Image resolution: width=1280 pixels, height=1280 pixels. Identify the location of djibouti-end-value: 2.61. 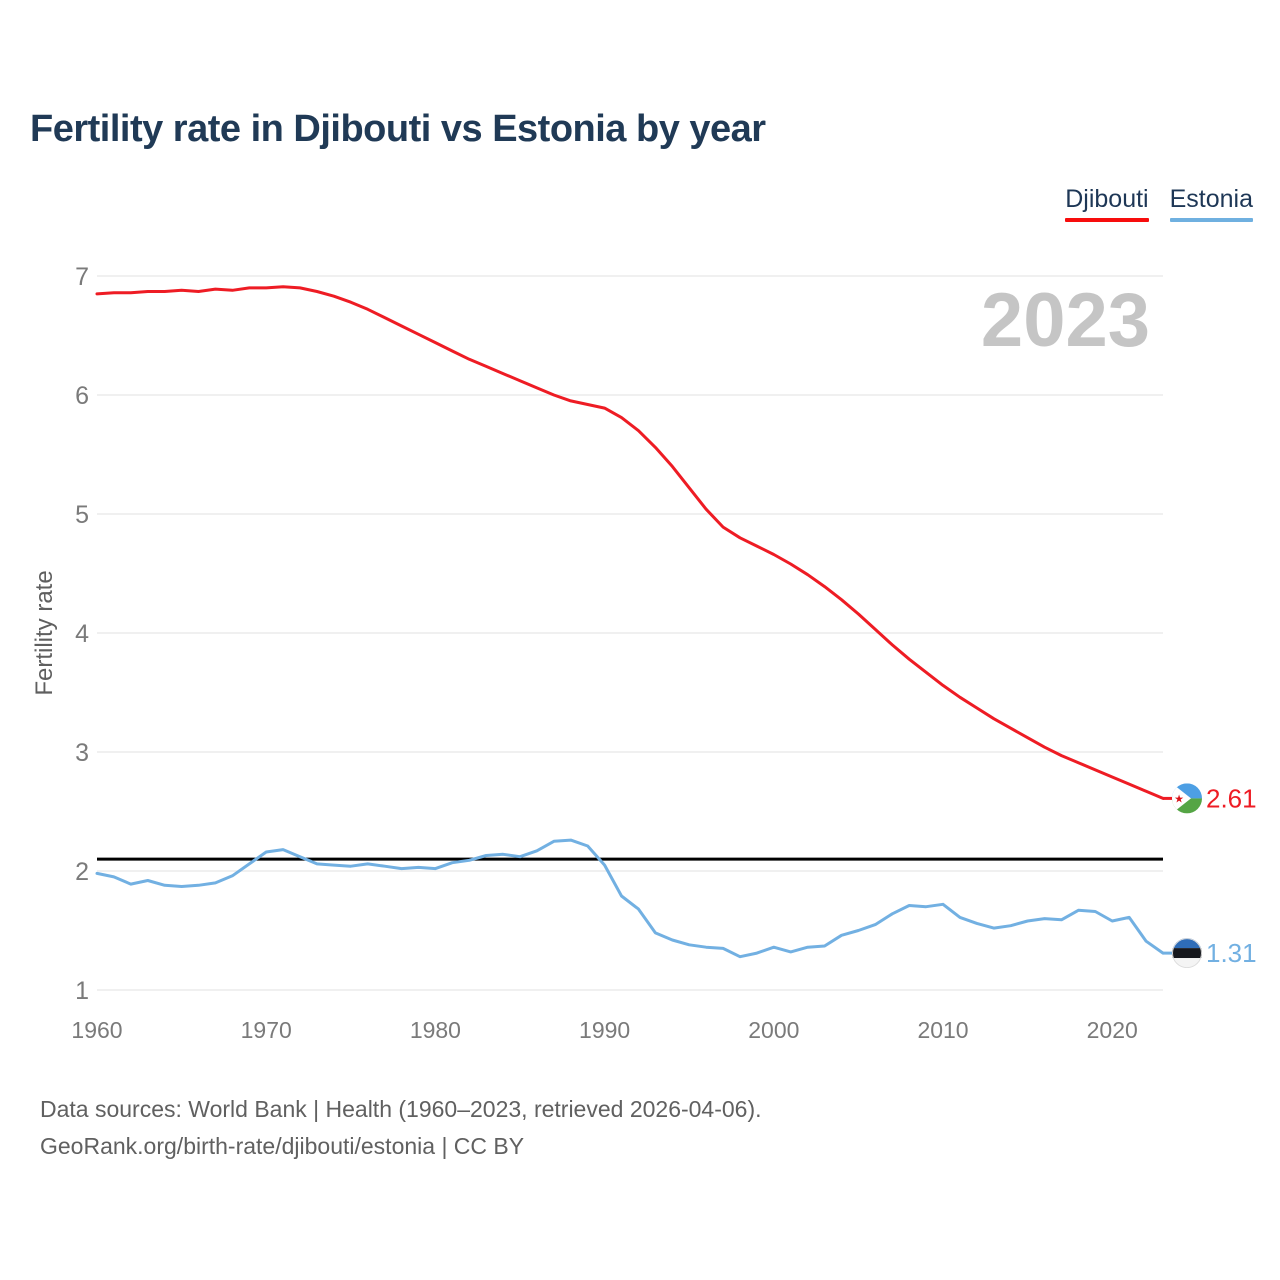
(1231, 798).